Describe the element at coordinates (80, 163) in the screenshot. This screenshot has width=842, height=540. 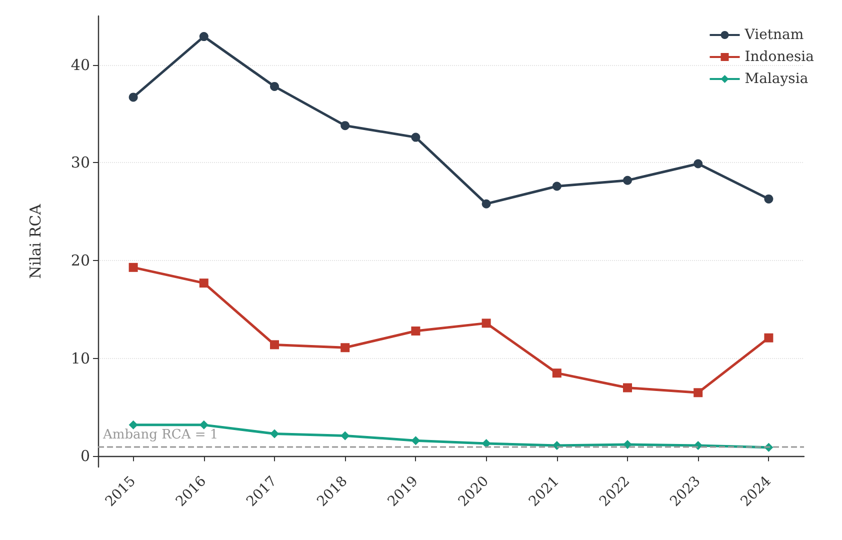
I see `y-tick-label: 30` at that location.